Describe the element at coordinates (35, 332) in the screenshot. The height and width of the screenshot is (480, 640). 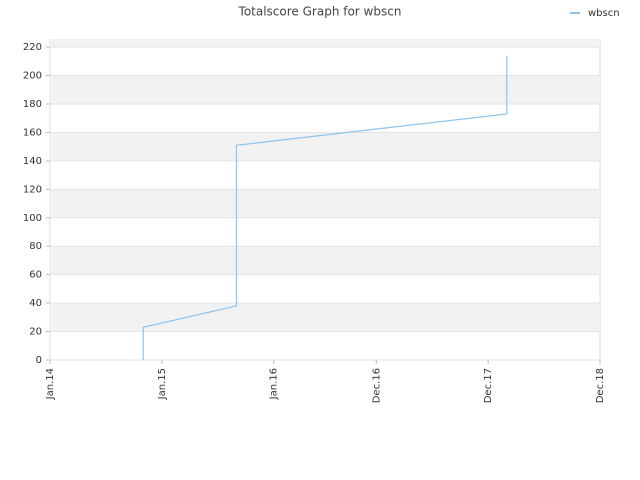
I see `y-tick-label: 20` at that location.